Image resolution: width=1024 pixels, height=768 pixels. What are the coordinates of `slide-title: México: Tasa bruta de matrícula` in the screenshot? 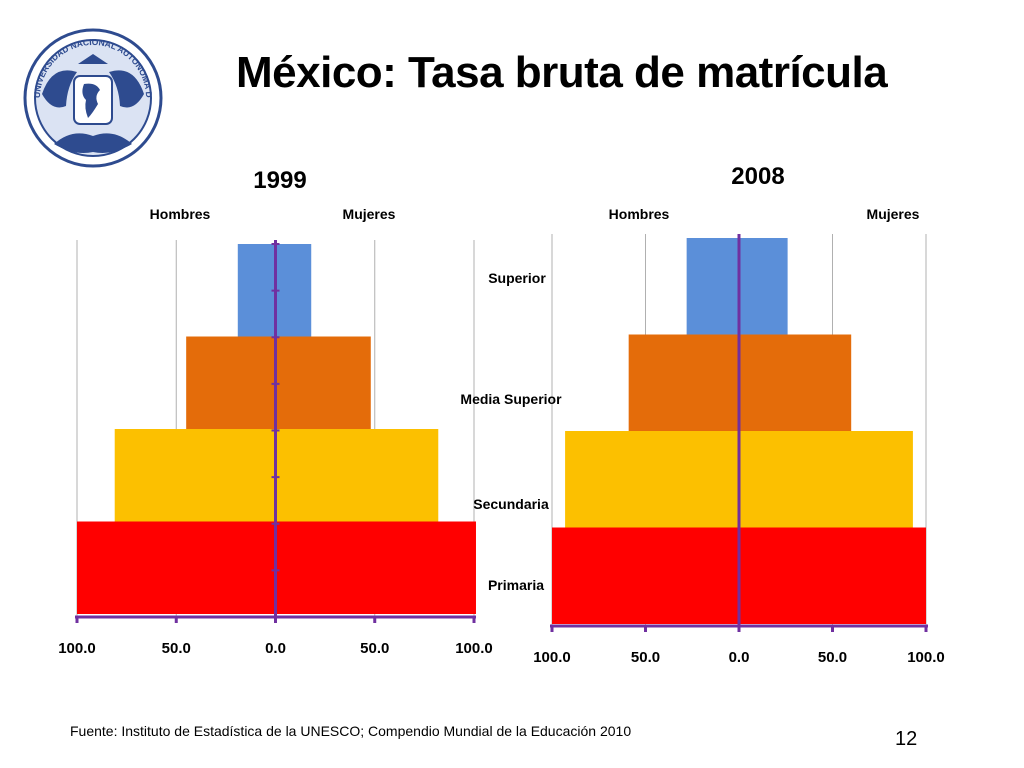 It's located at (562, 72).